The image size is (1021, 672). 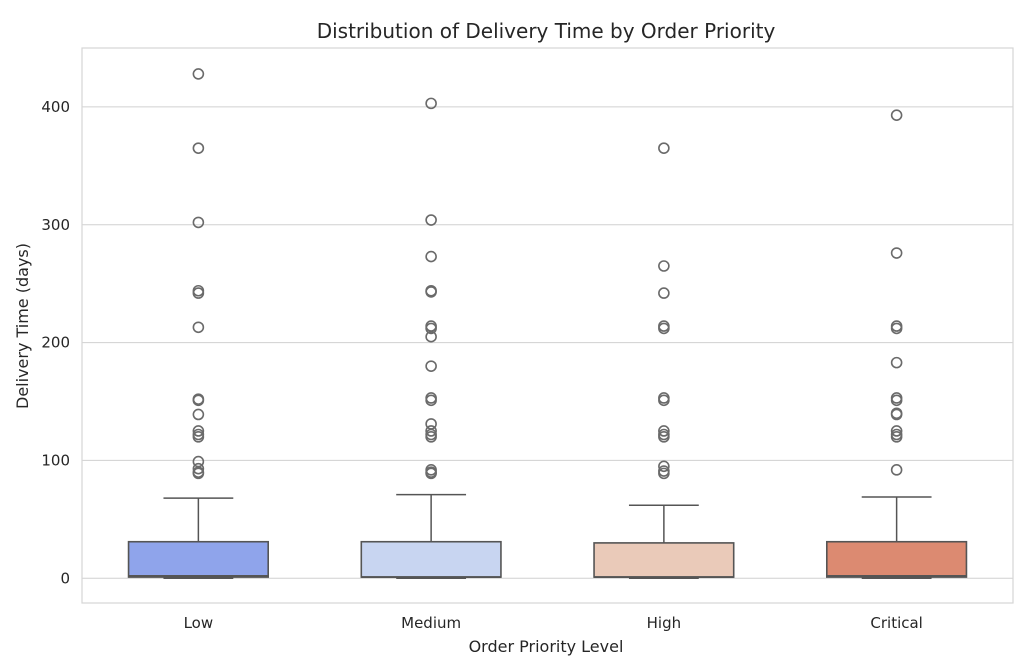 What do you see at coordinates (199, 623) in the screenshot?
I see `x-tick-label: Low` at bounding box center [199, 623].